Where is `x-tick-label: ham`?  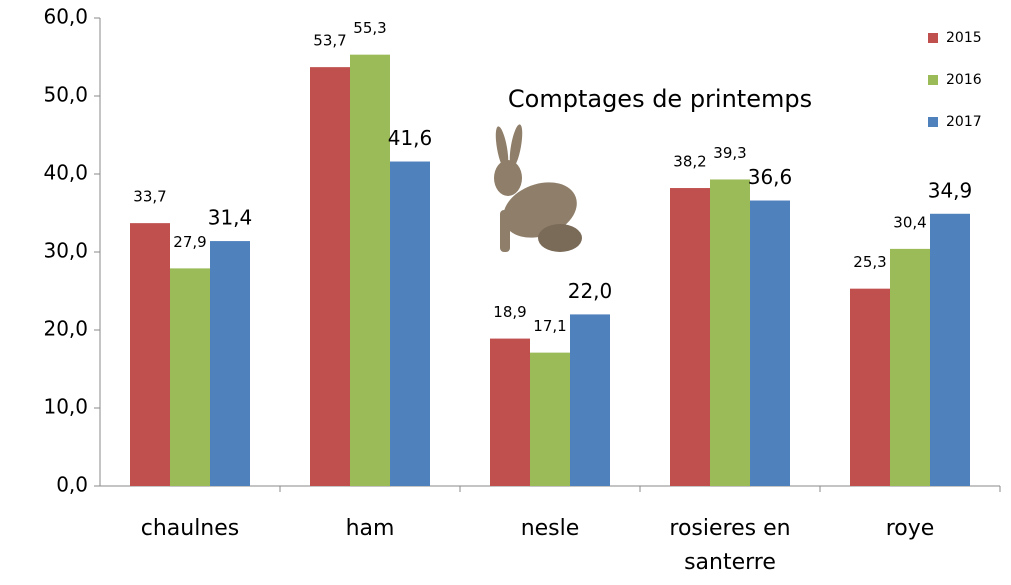
x-tick-label: ham is located at coordinates (370, 528).